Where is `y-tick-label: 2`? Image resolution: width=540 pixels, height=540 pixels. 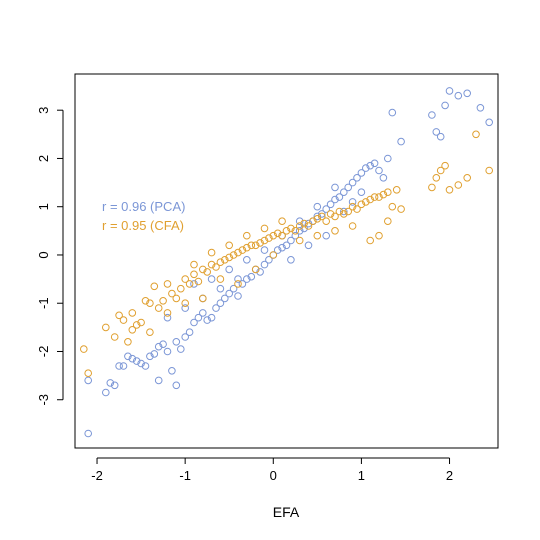 y-tick-label: 2 is located at coordinates (43, 158).